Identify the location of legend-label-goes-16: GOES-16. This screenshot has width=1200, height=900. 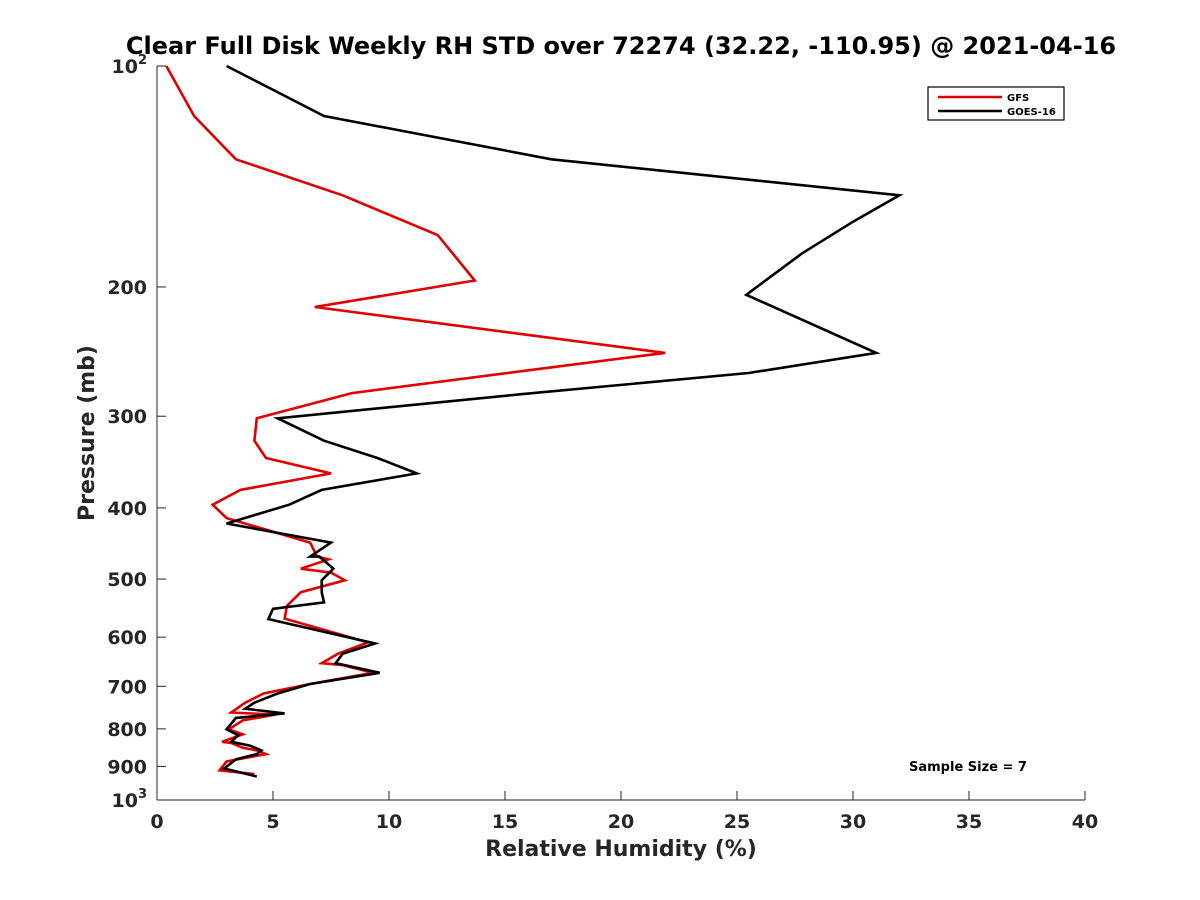
(1031, 112).